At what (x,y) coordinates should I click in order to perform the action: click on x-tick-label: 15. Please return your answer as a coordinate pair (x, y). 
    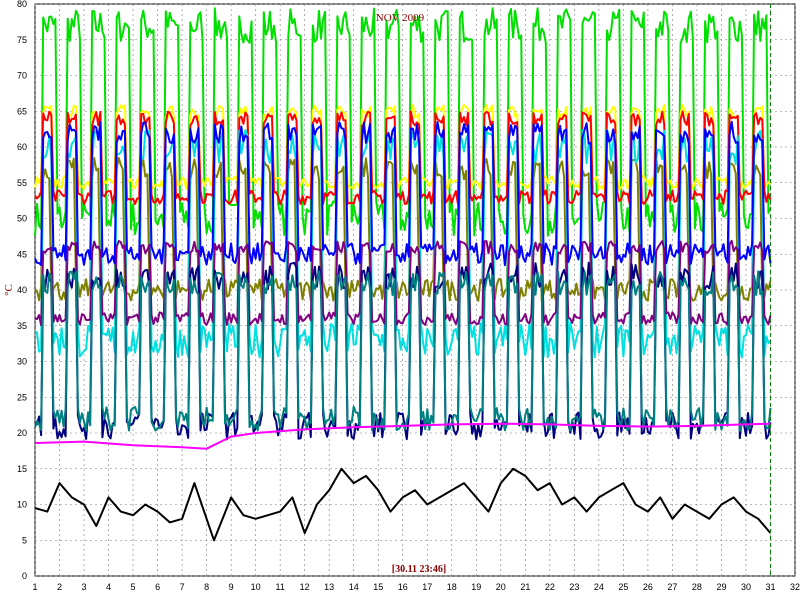
    Looking at the image, I should click on (378, 587).